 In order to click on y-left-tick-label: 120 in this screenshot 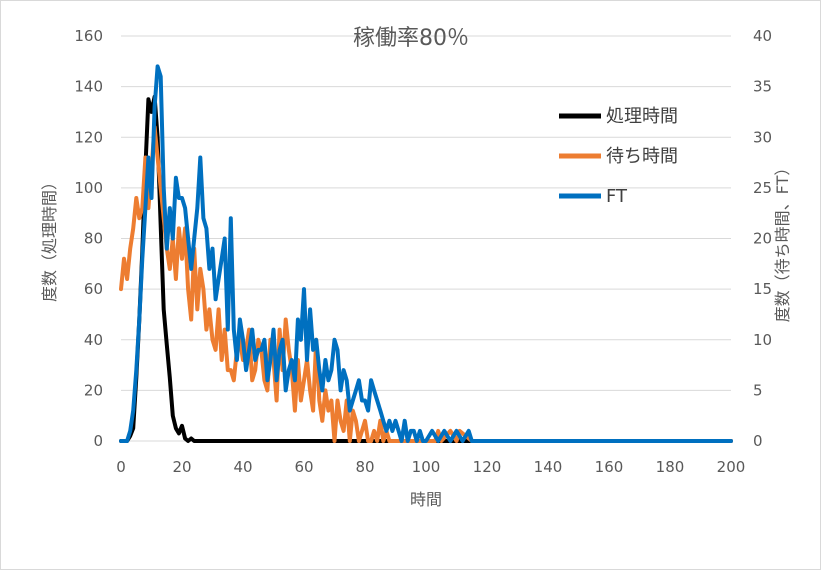, I will do `click(88, 137)`.